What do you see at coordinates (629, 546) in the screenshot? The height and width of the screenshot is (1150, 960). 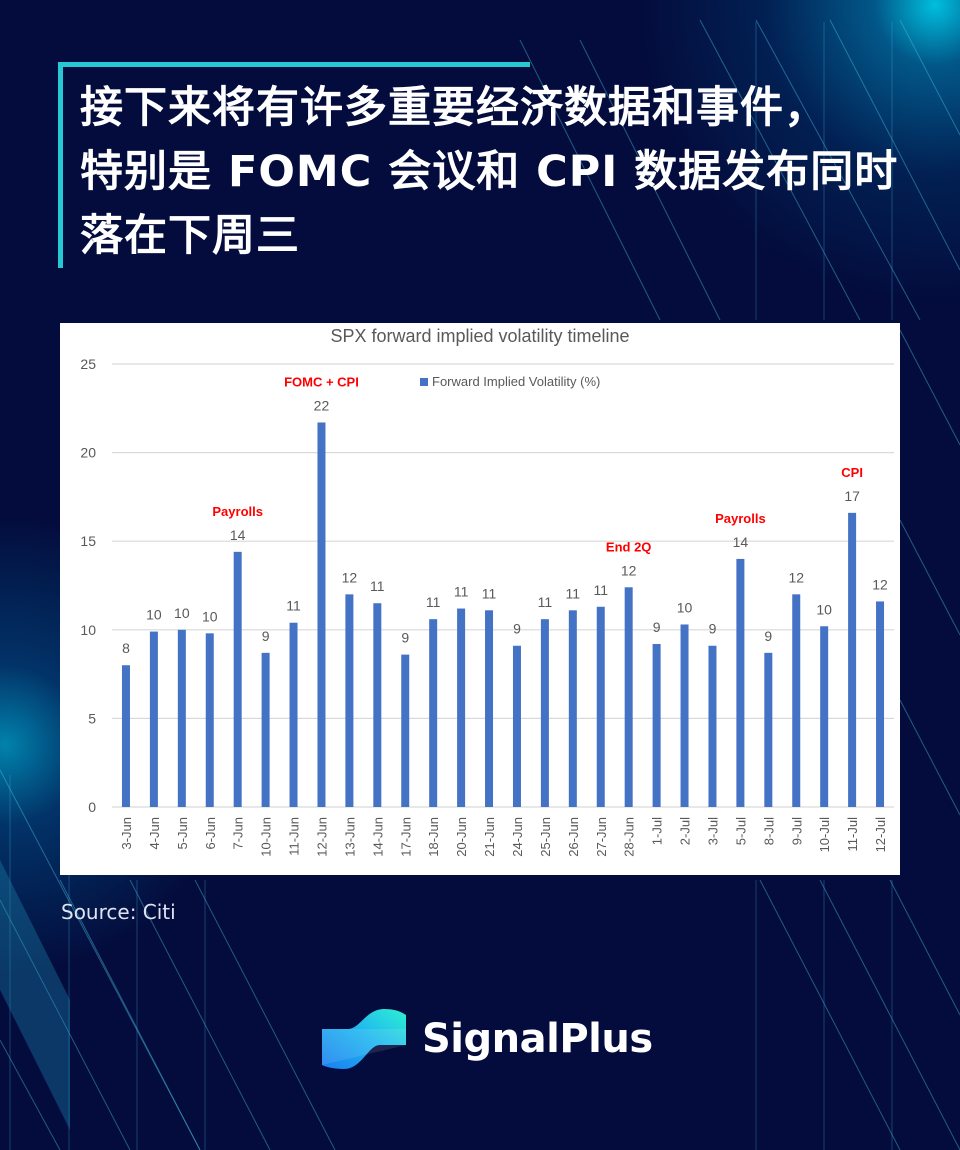 I see `event-annotation: End 2Q` at bounding box center [629, 546].